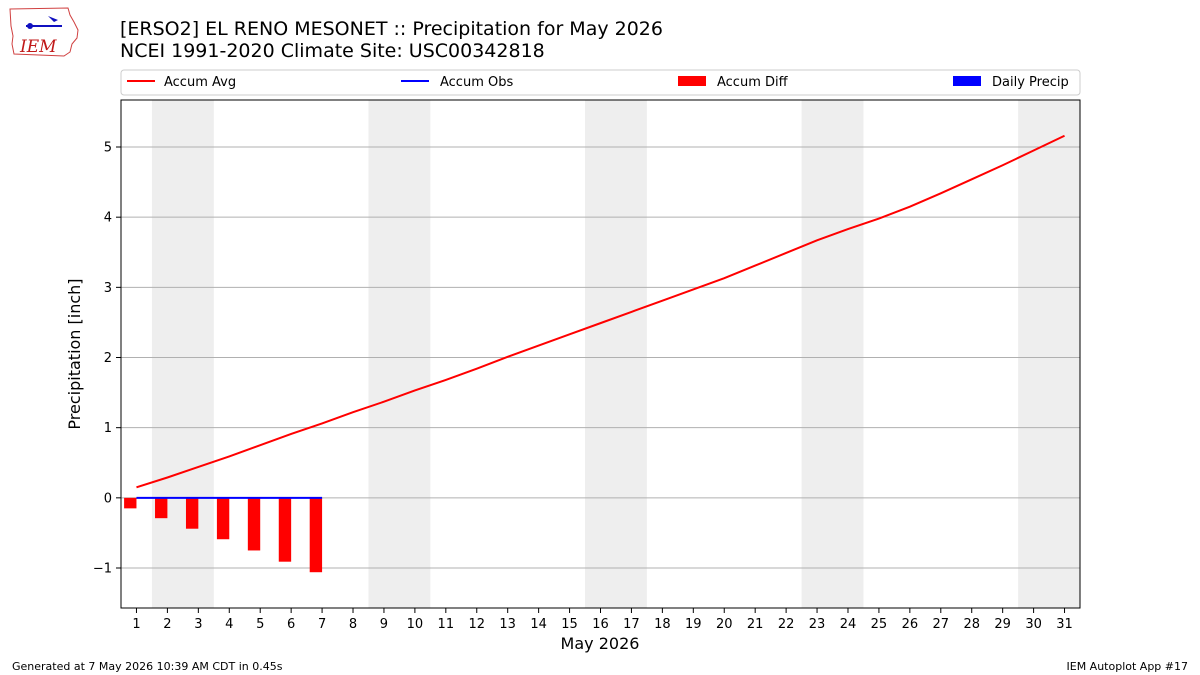 The height and width of the screenshot is (675, 1200). What do you see at coordinates (753, 82) in the screenshot?
I see `legend-label-accum-diff: Accum Diff` at bounding box center [753, 82].